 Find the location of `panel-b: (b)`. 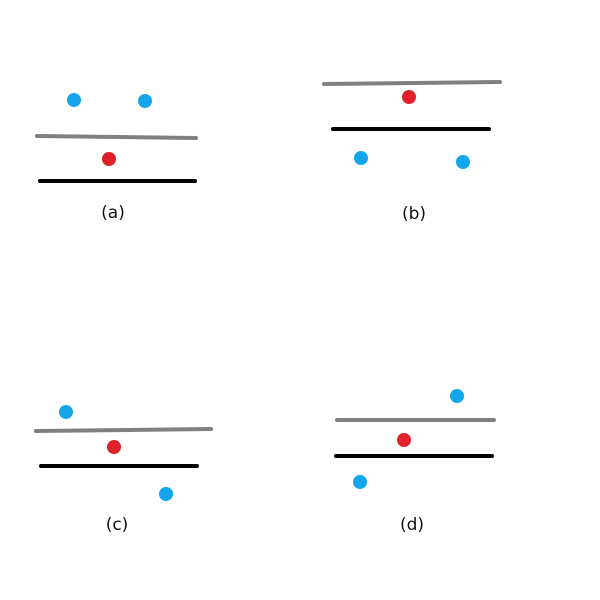

panel-b: (b) is located at coordinates (412, 152).